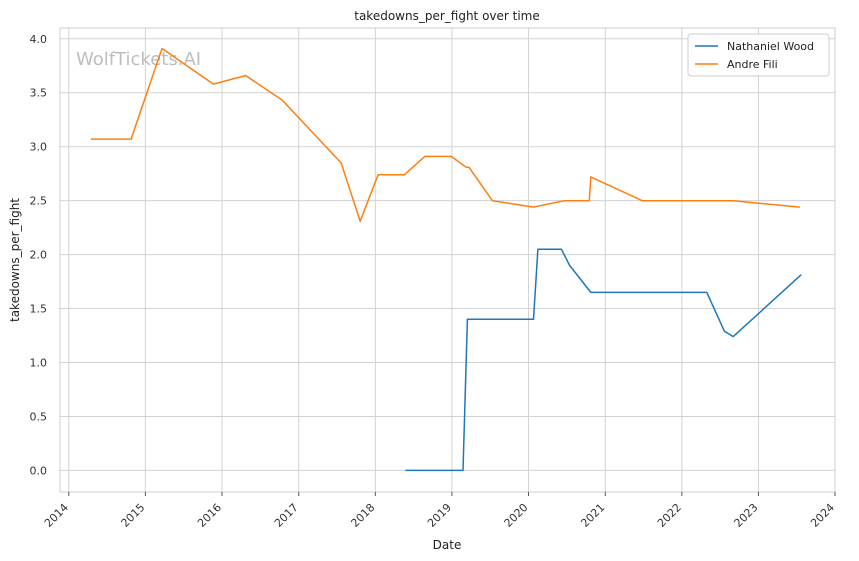  Describe the element at coordinates (39, 363) in the screenshot. I see `y-tick-label: 1.0` at that location.